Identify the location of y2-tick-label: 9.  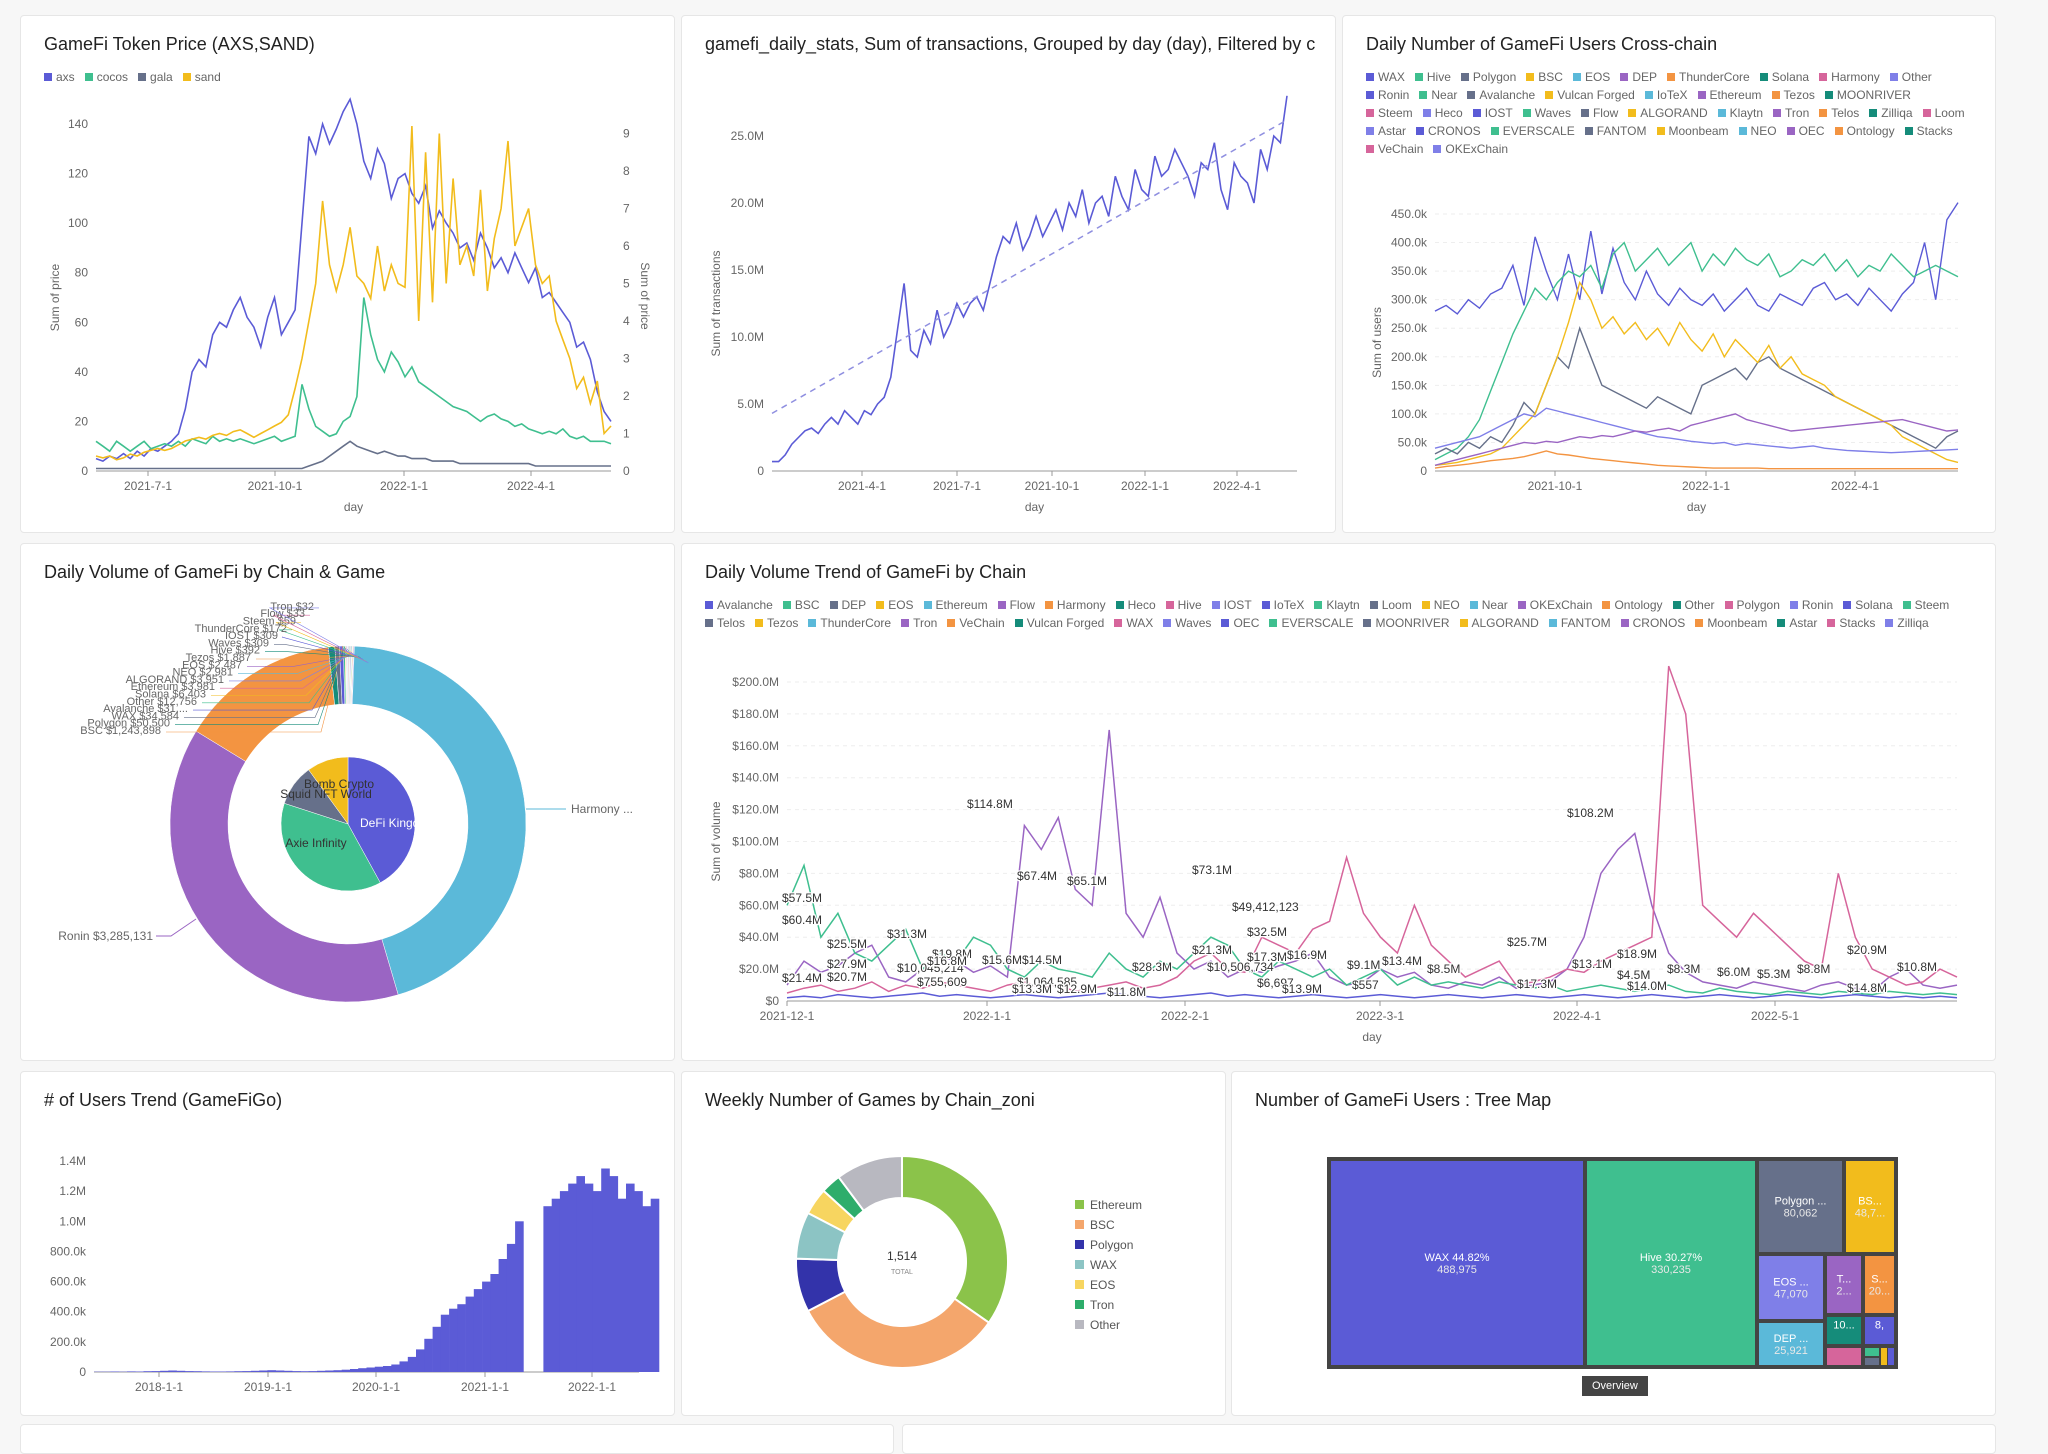
(626, 134).